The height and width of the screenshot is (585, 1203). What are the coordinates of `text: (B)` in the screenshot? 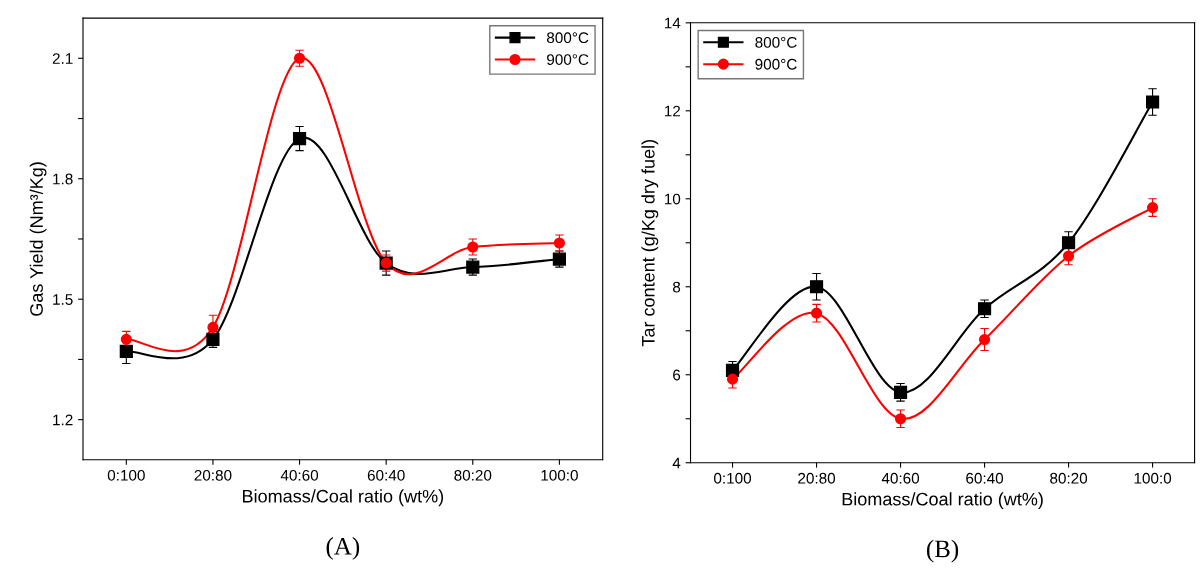 It's located at (942, 551).